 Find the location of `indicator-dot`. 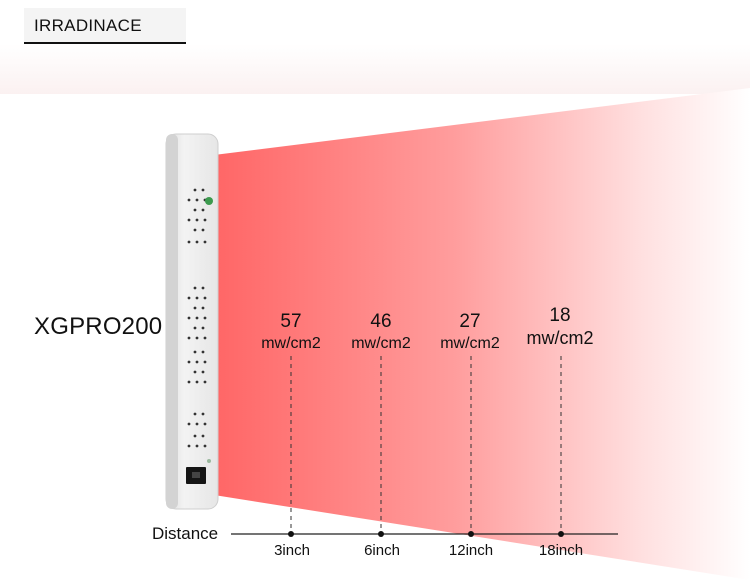

indicator-dot is located at coordinates (209, 461).